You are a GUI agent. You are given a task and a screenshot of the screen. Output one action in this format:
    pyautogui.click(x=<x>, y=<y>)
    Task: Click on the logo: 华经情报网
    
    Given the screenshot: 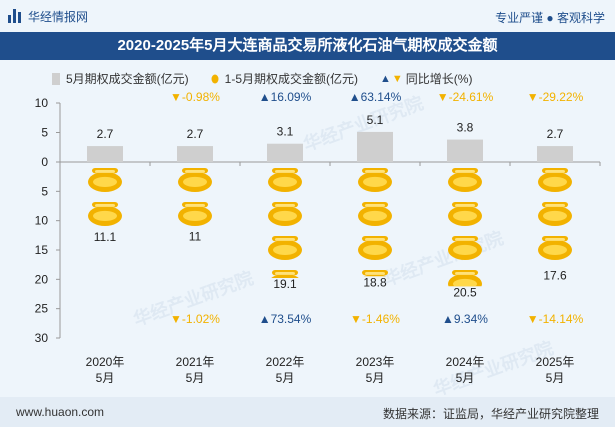 What is the action you would take?
    pyautogui.click(x=48, y=16)
    